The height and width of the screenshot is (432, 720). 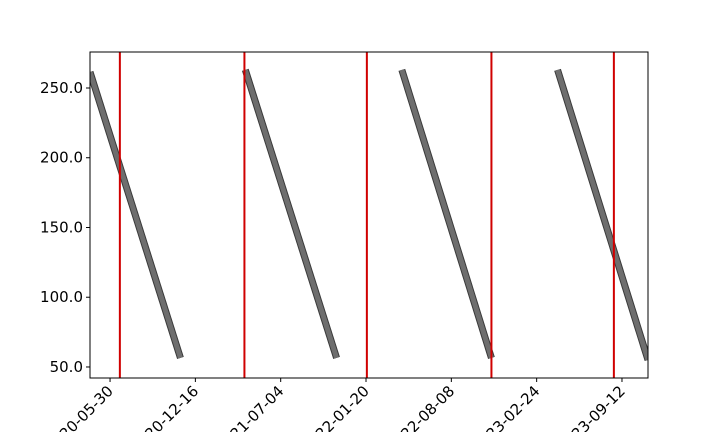 What do you see at coordinates (506, 407) in the screenshot?
I see `x-tick-label: 2023-02-24` at bounding box center [506, 407].